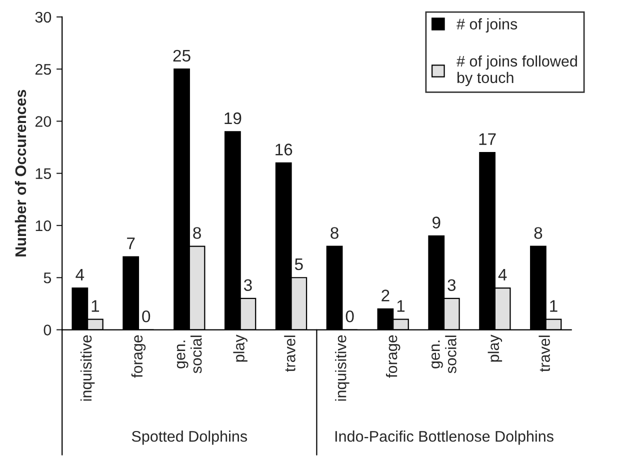  I want to click on text: Indo-Pacific Bottlenose Dolphins, so click(444, 437).